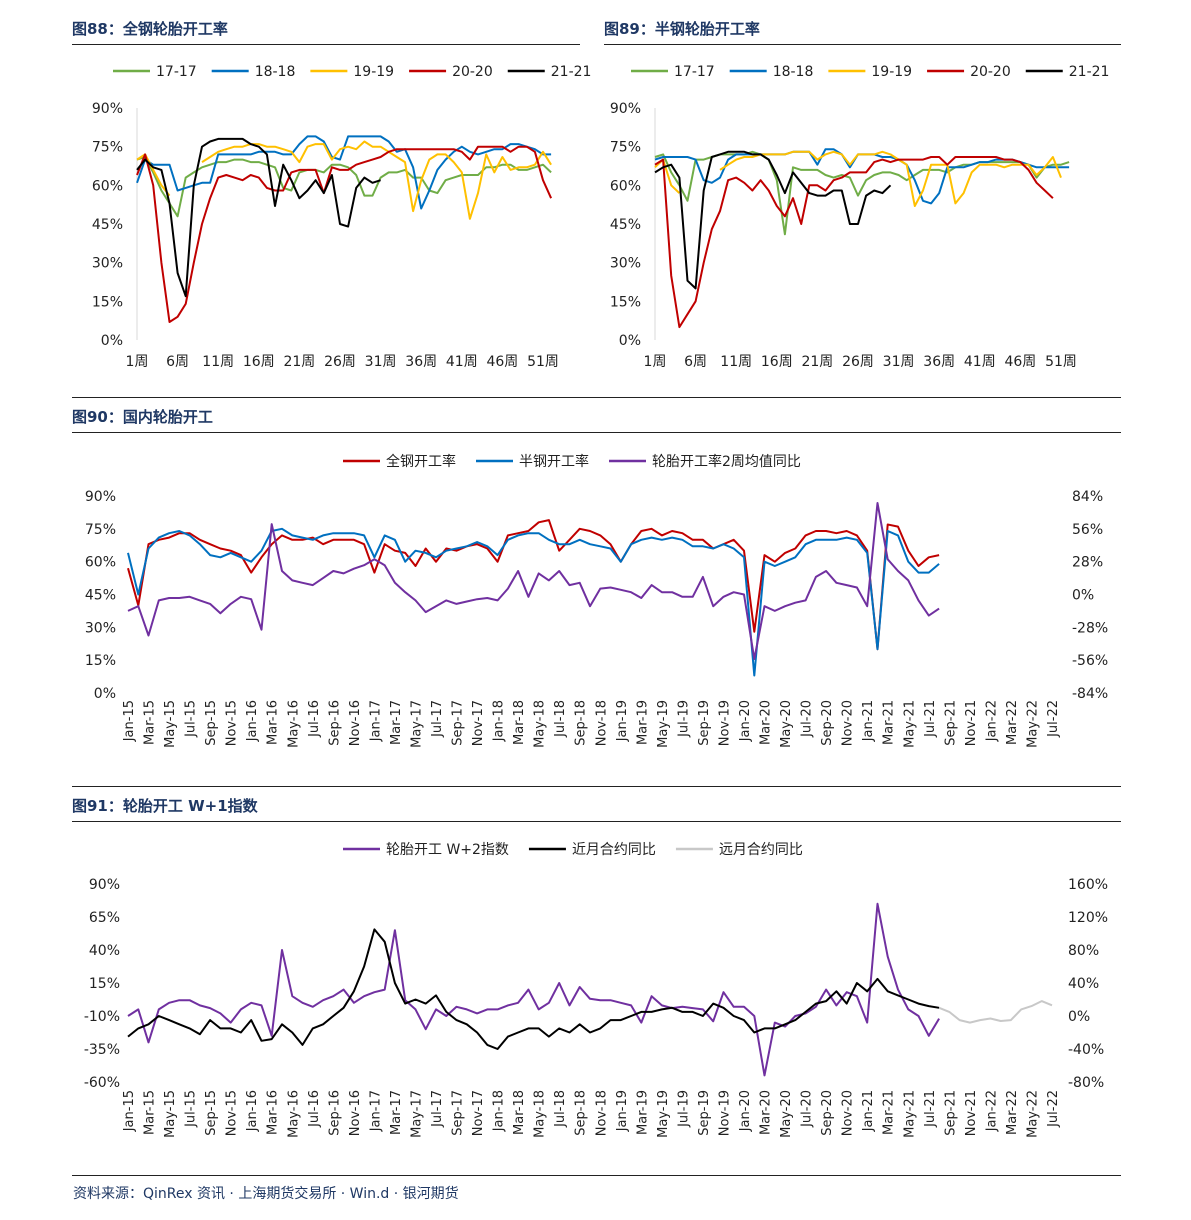  Describe the element at coordinates (293, 724) in the screenshot. I see `x-tick-label: May-16` at that location.